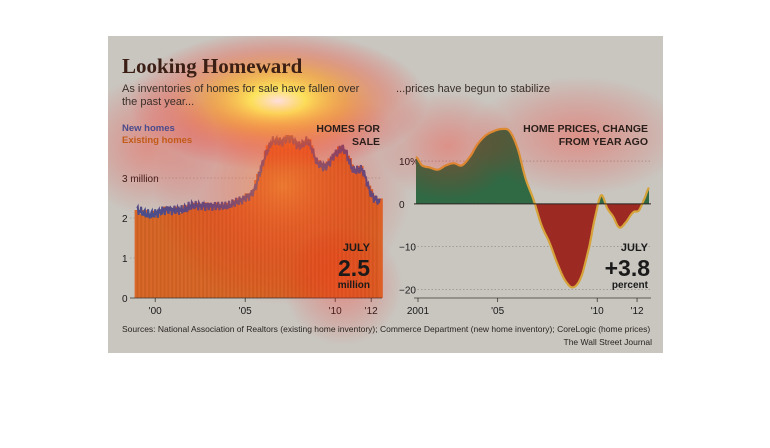 The image size is (770, 448). What do you see at coordinates (148, 128) in the screenshot?
I see `legend-new-homes: New homes` at bounding box center [148, 128].